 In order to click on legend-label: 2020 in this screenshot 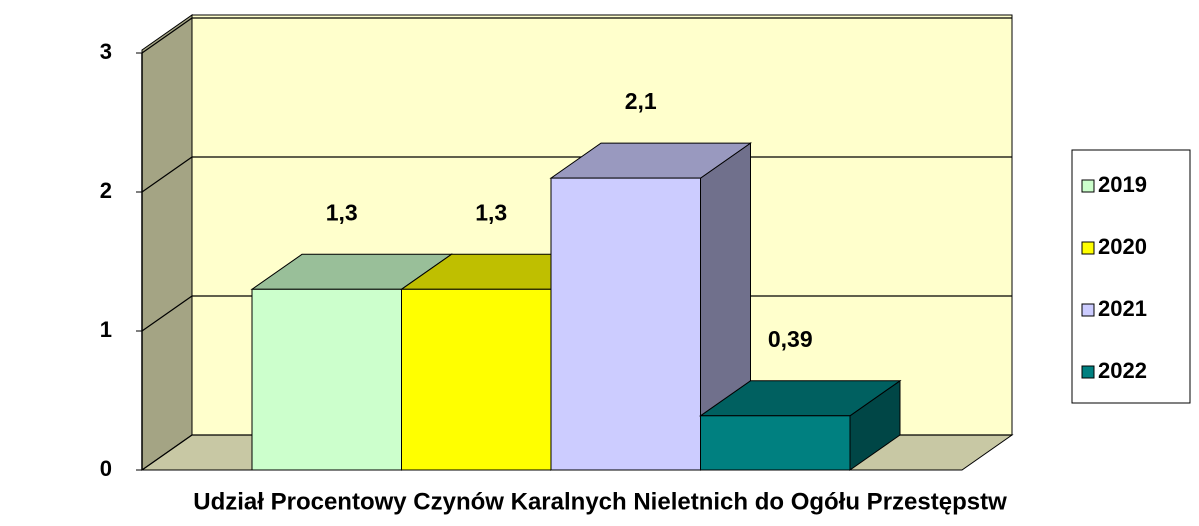, I will do `click(1122, 246)`.